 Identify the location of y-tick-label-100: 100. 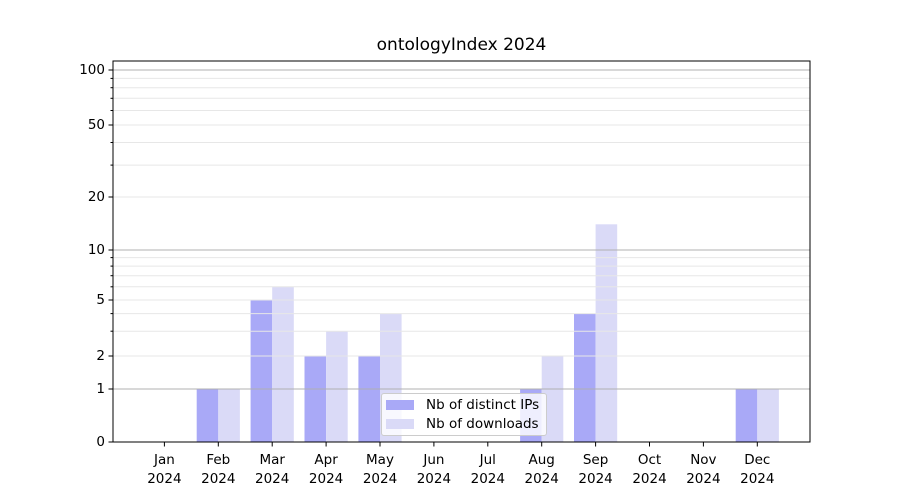
(92, 70).